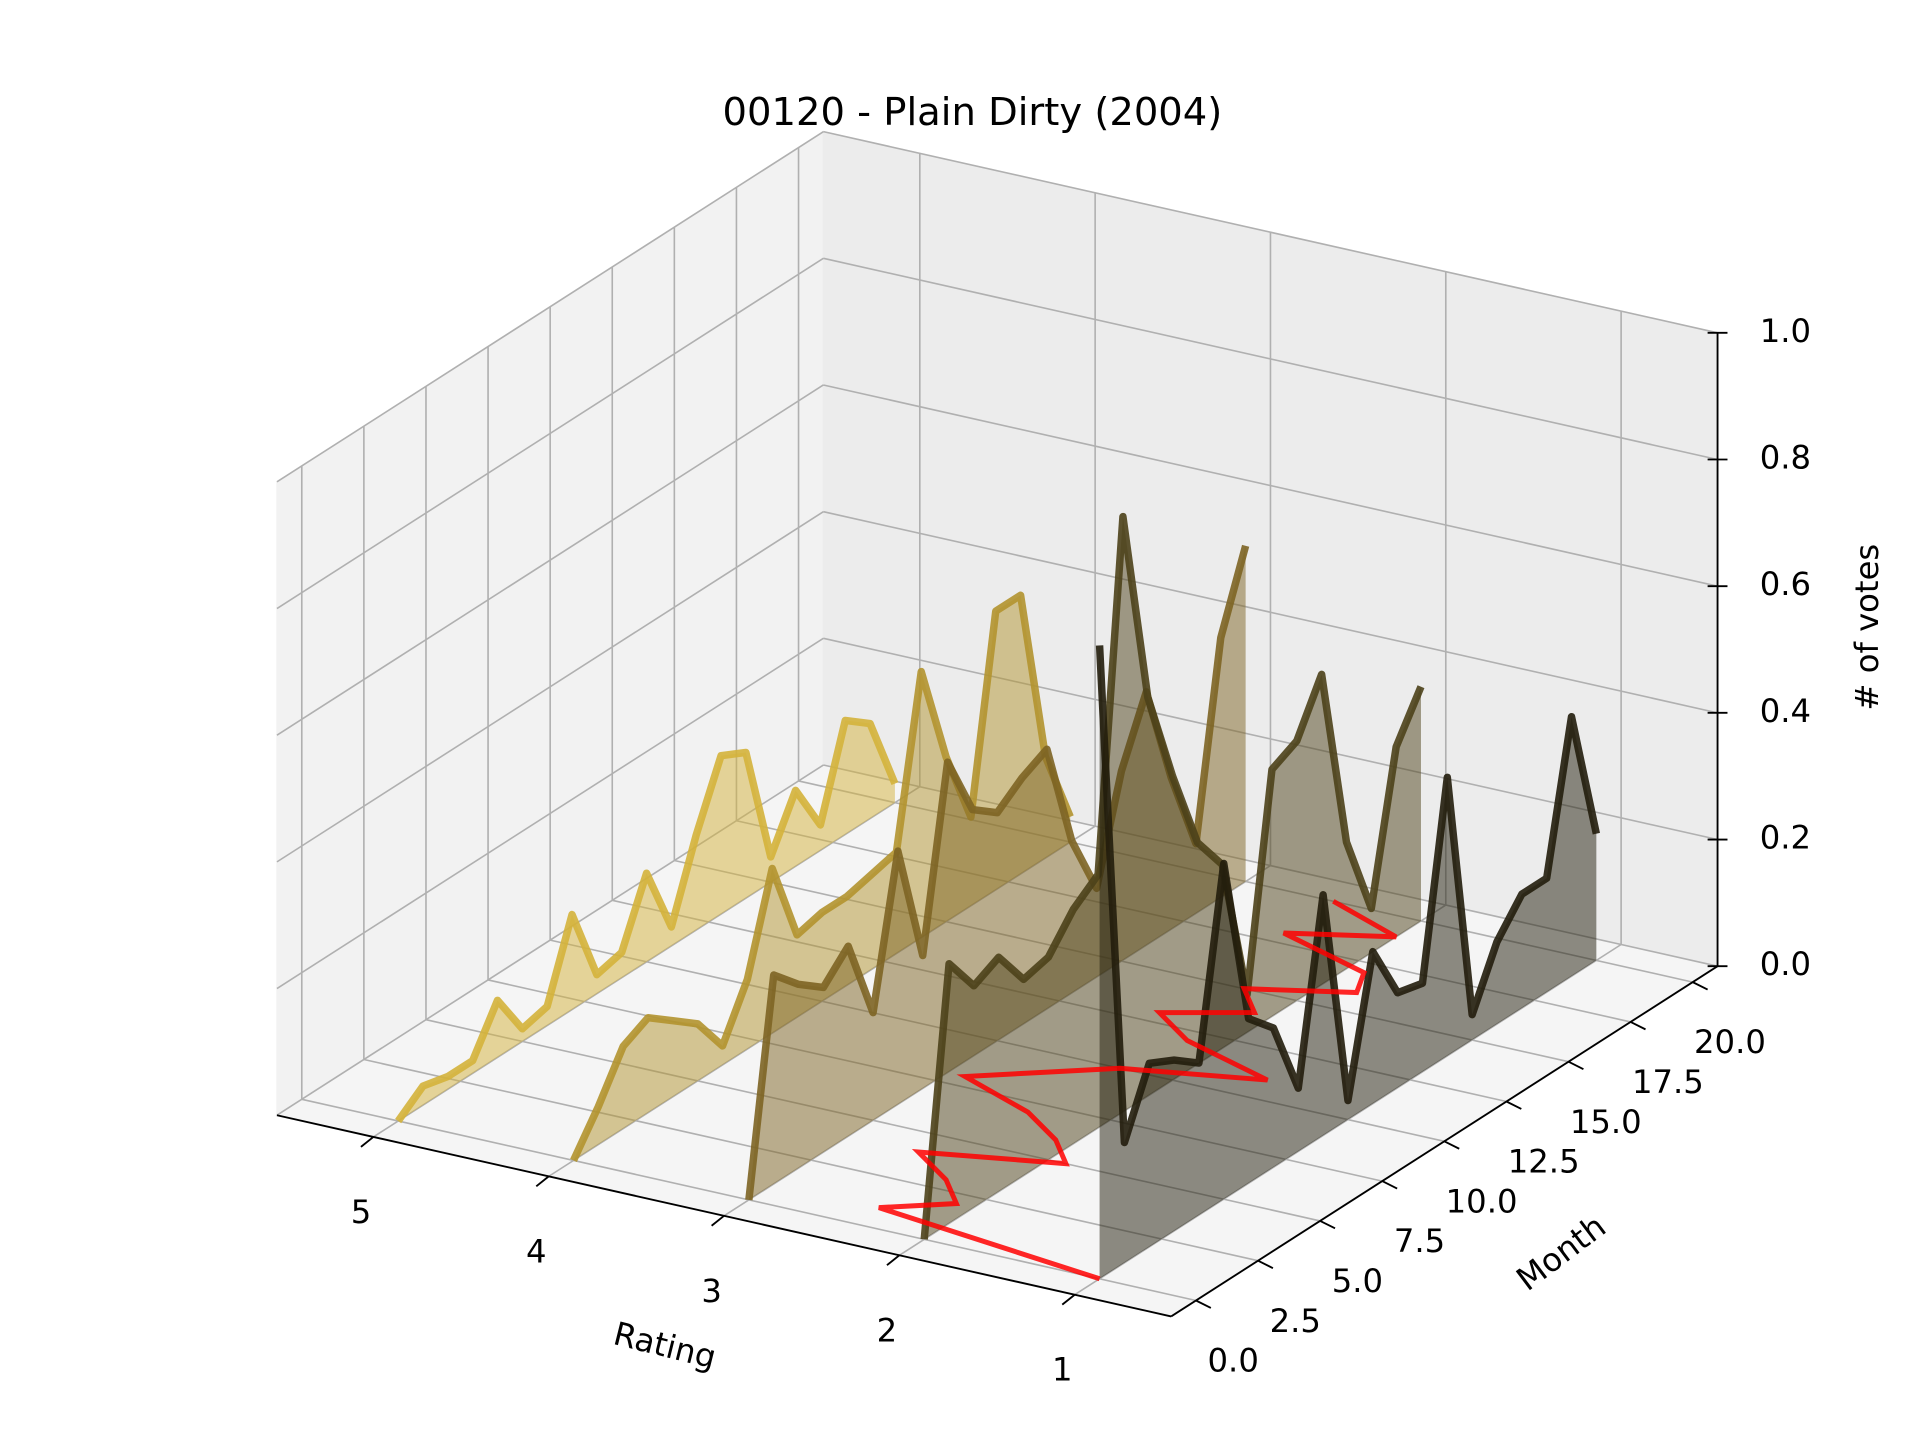  What do you see at coordinates (1357, 1281) in the screenshot?
I see `y-tick-label: 5.0` at bounding box center [1357, 1281].